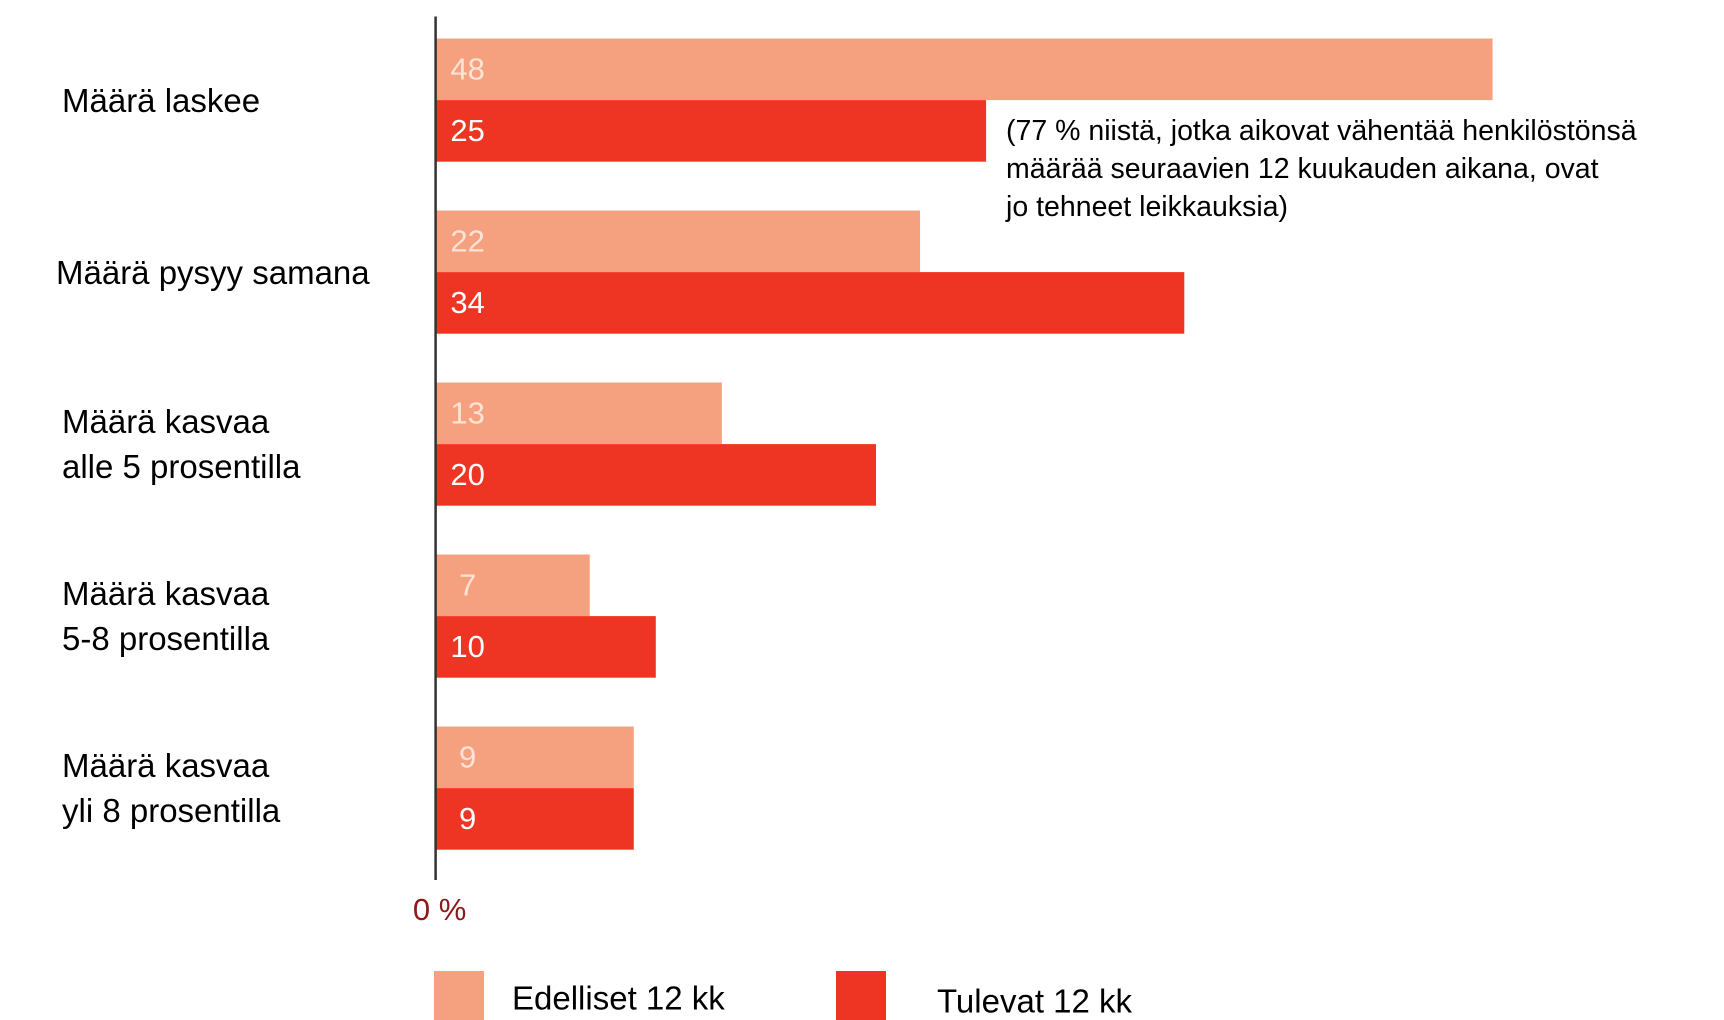 This screenshot has width=1724, height=1020. What do you see at coordinates (171, 788) in the screenshot?
I see `category-label: Määrä kasvaa yli 8 prosentilla` at bounding box center [171, 788].